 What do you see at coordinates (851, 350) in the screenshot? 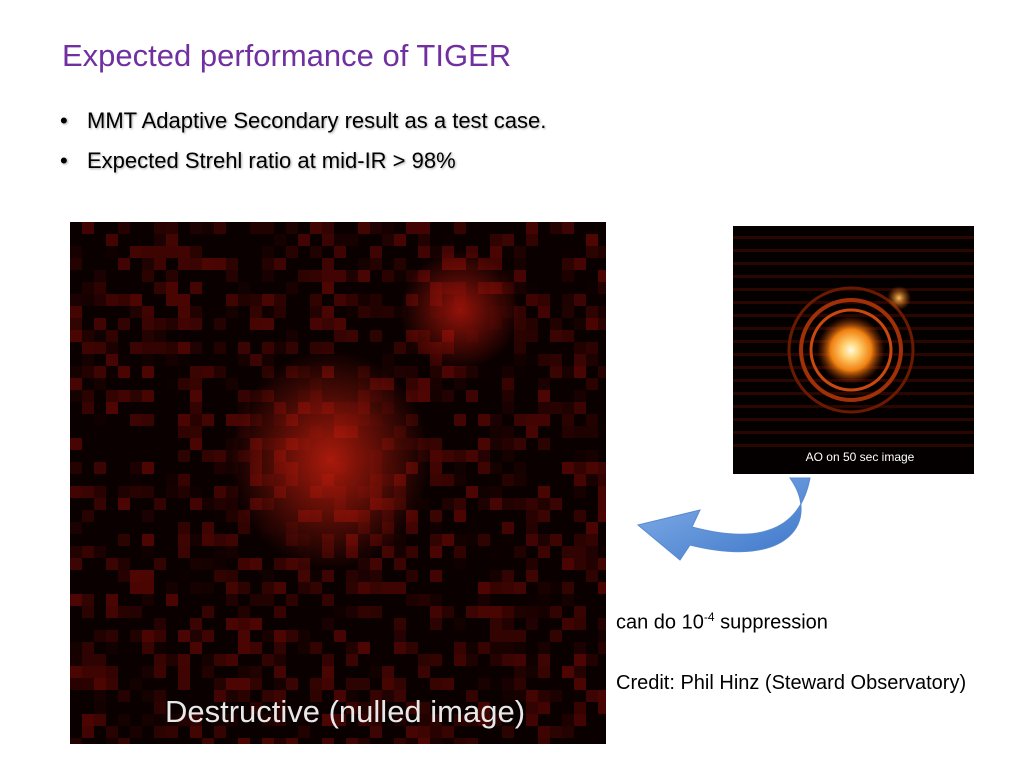
I see `airy-ring` at bounding box center [851, 350].